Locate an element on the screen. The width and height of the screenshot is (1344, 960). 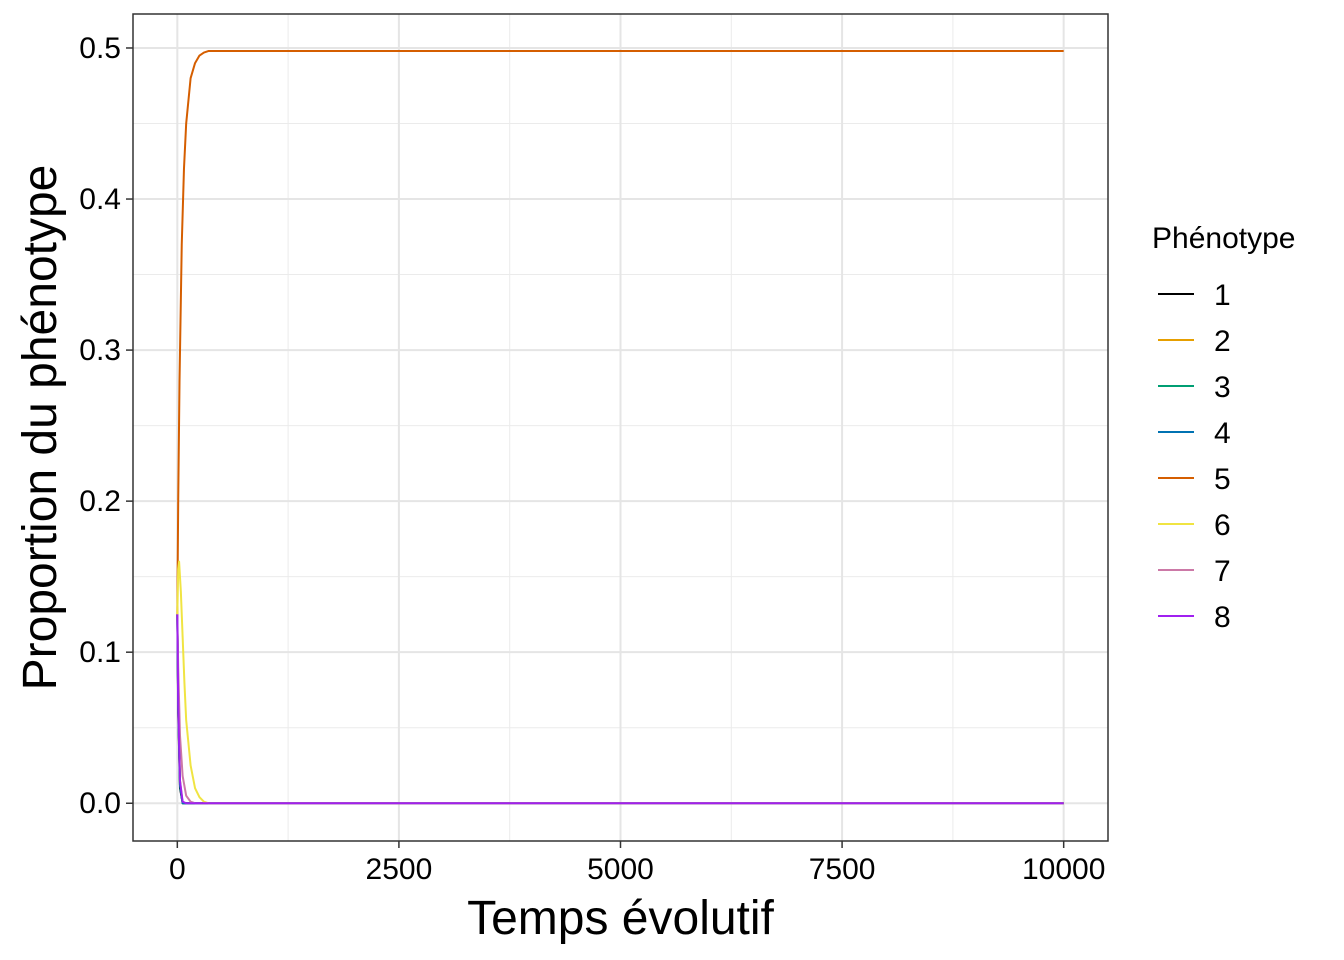
legend: Phénotype 1 2 3 4 5 6 7 8 is located at coordinates (1223, 428).